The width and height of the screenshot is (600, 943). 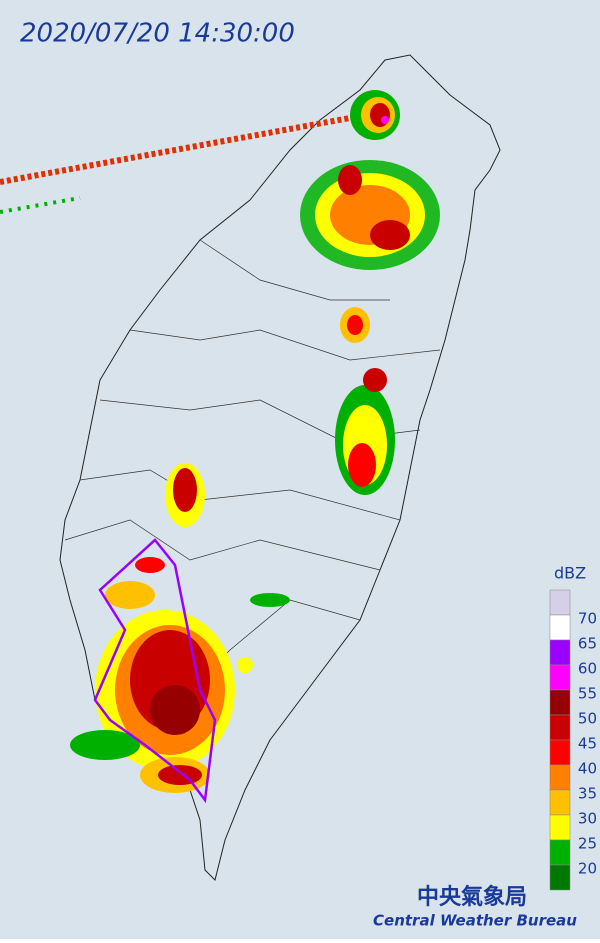 I want to click on legend-label: 35, so click(x=587, y=794).